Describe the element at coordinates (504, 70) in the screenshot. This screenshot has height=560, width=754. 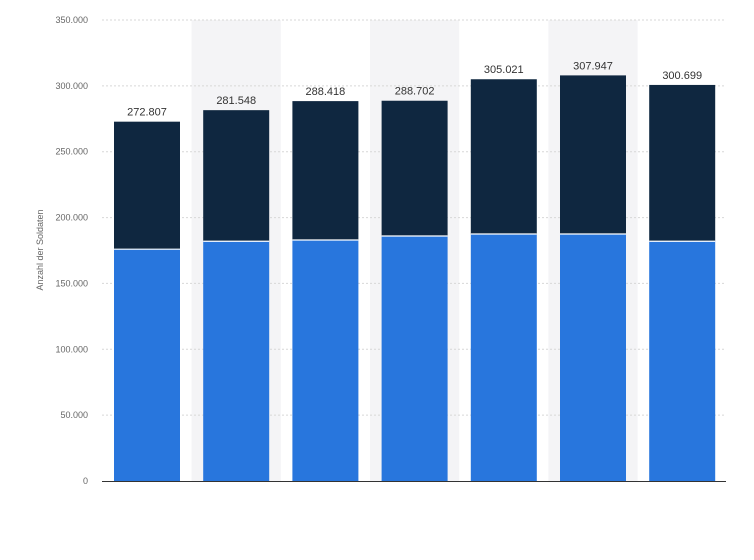
I see `total-label: 305.021` at that location.